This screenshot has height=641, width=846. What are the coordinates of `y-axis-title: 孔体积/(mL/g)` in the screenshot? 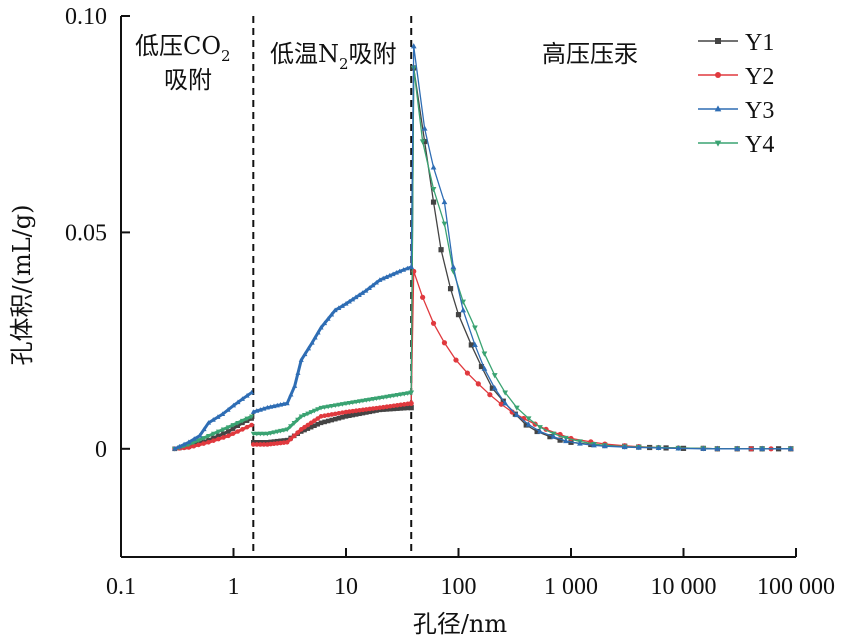 It's located at (22, 285).